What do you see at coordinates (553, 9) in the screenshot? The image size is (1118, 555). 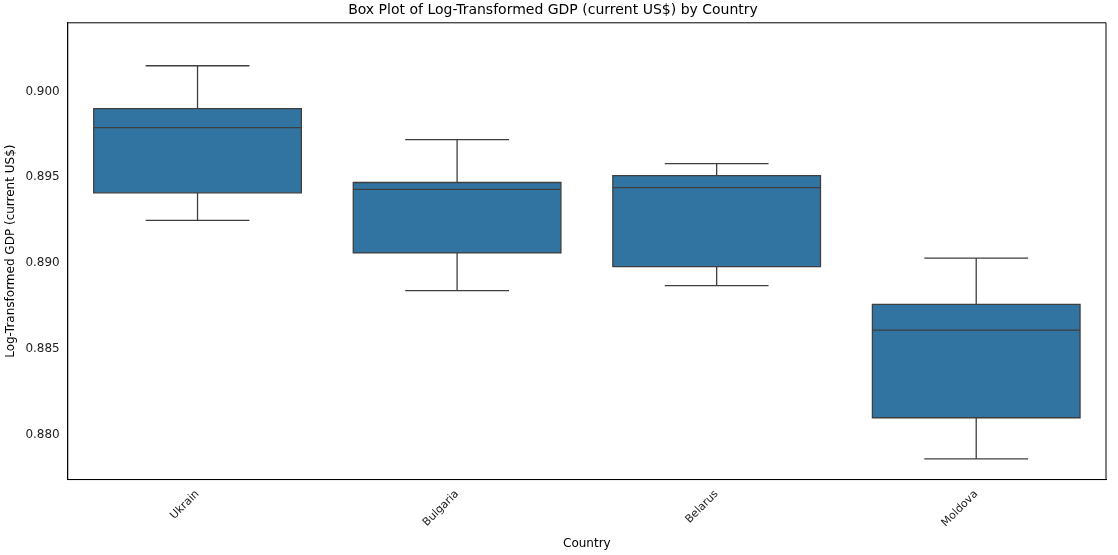 I see `chart-title: Box Plot of Log-Transformed GDP (current US$) by Country` at bounding box center [553, 9].